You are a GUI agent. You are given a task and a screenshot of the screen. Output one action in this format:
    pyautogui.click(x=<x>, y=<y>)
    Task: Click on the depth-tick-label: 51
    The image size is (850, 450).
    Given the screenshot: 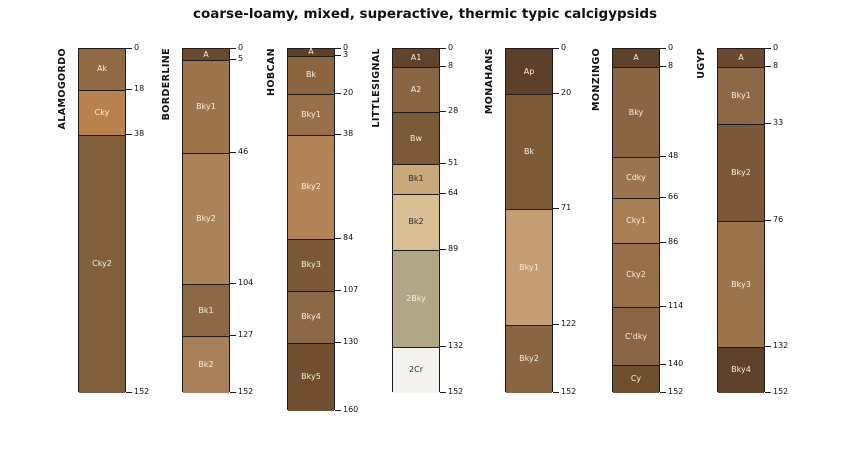 What is the action you would take?
    pyautogui.click(x=453, y=163)
    